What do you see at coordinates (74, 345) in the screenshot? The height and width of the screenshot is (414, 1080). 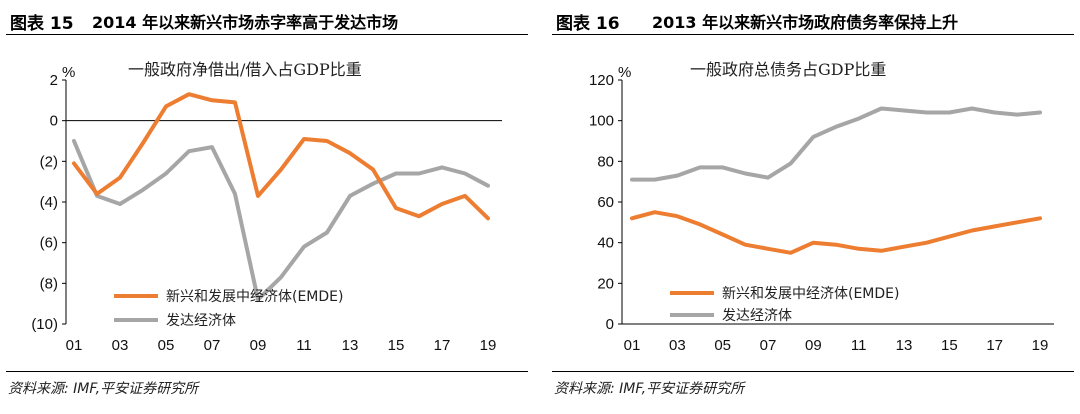 I see `chart0-x-tick-label: 01` at bounding box center [74, 345].